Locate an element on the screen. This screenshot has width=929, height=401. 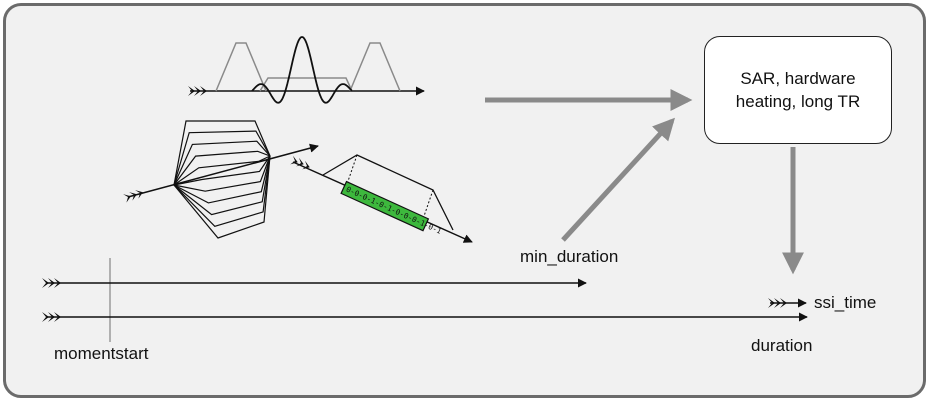
readout-timeline: 0-0-0-1-0-1-0-0-0-1-0-1 is located at coordinates (381, 198).